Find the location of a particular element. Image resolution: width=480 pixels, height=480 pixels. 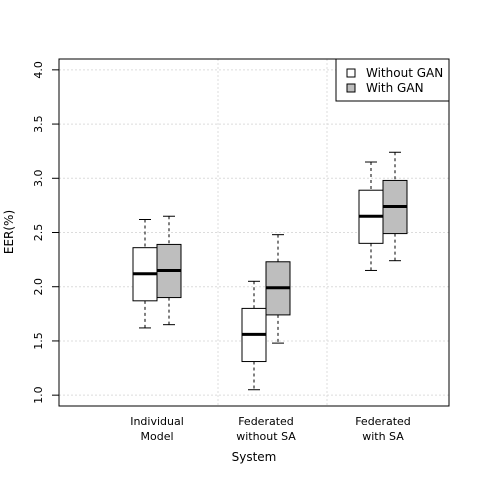

y-tick-label: 2.5 is located at coordinates (38, 233).